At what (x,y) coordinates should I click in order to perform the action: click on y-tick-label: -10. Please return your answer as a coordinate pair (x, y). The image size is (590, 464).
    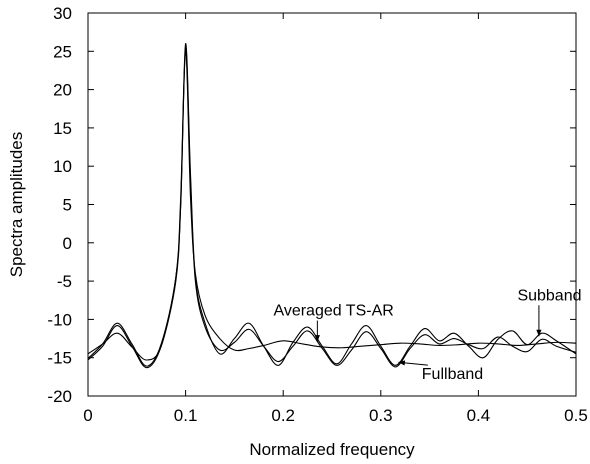
    Looking at the image, I should click on (59, 319).